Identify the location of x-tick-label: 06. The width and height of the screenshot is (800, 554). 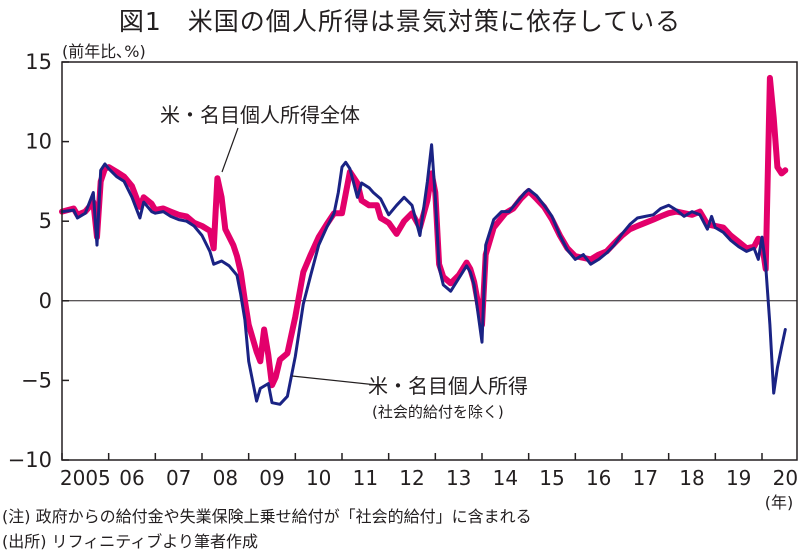
(131, 478).